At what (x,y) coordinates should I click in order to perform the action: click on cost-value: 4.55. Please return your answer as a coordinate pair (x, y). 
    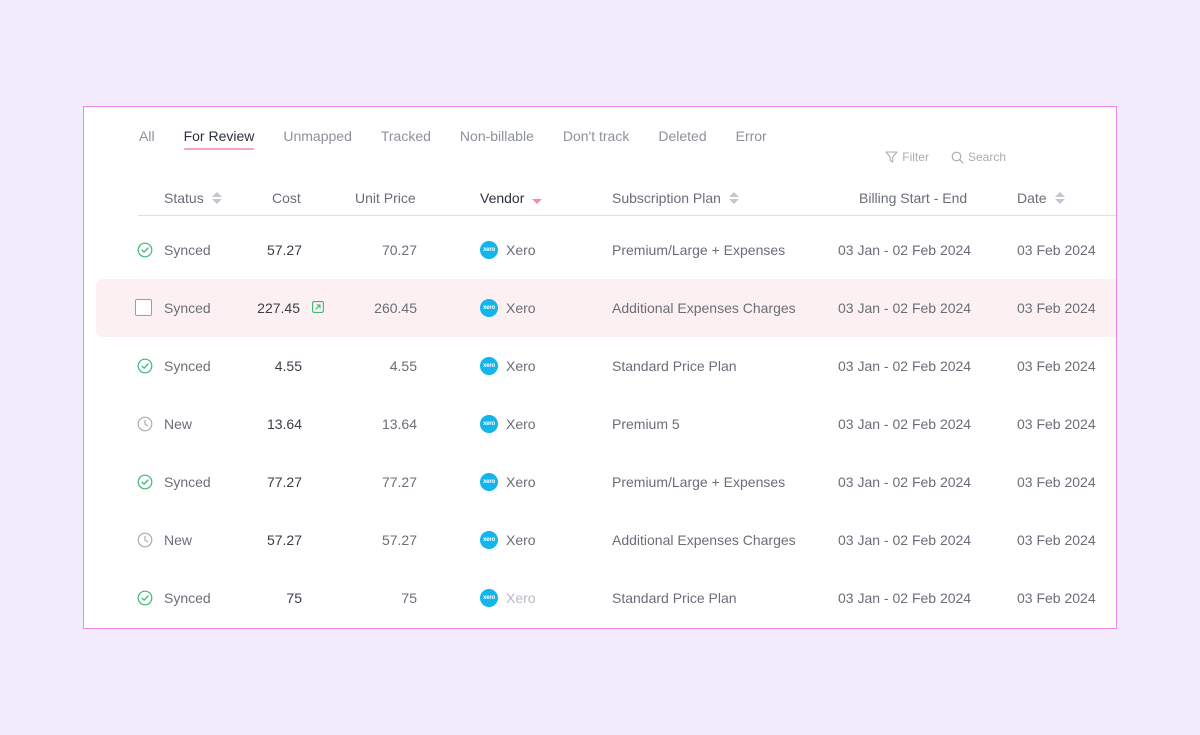
    Looking at the image, I should click on (288, 366).